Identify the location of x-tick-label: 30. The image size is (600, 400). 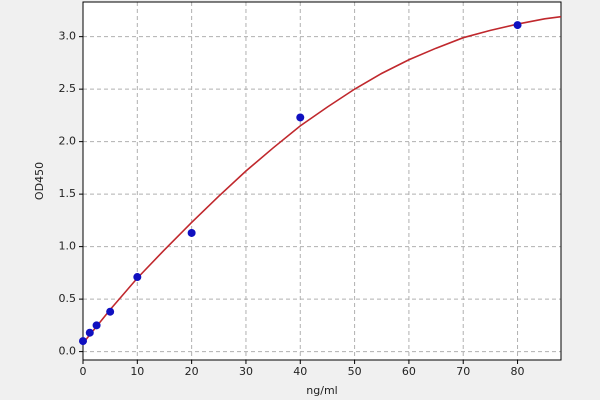
(246, 371).